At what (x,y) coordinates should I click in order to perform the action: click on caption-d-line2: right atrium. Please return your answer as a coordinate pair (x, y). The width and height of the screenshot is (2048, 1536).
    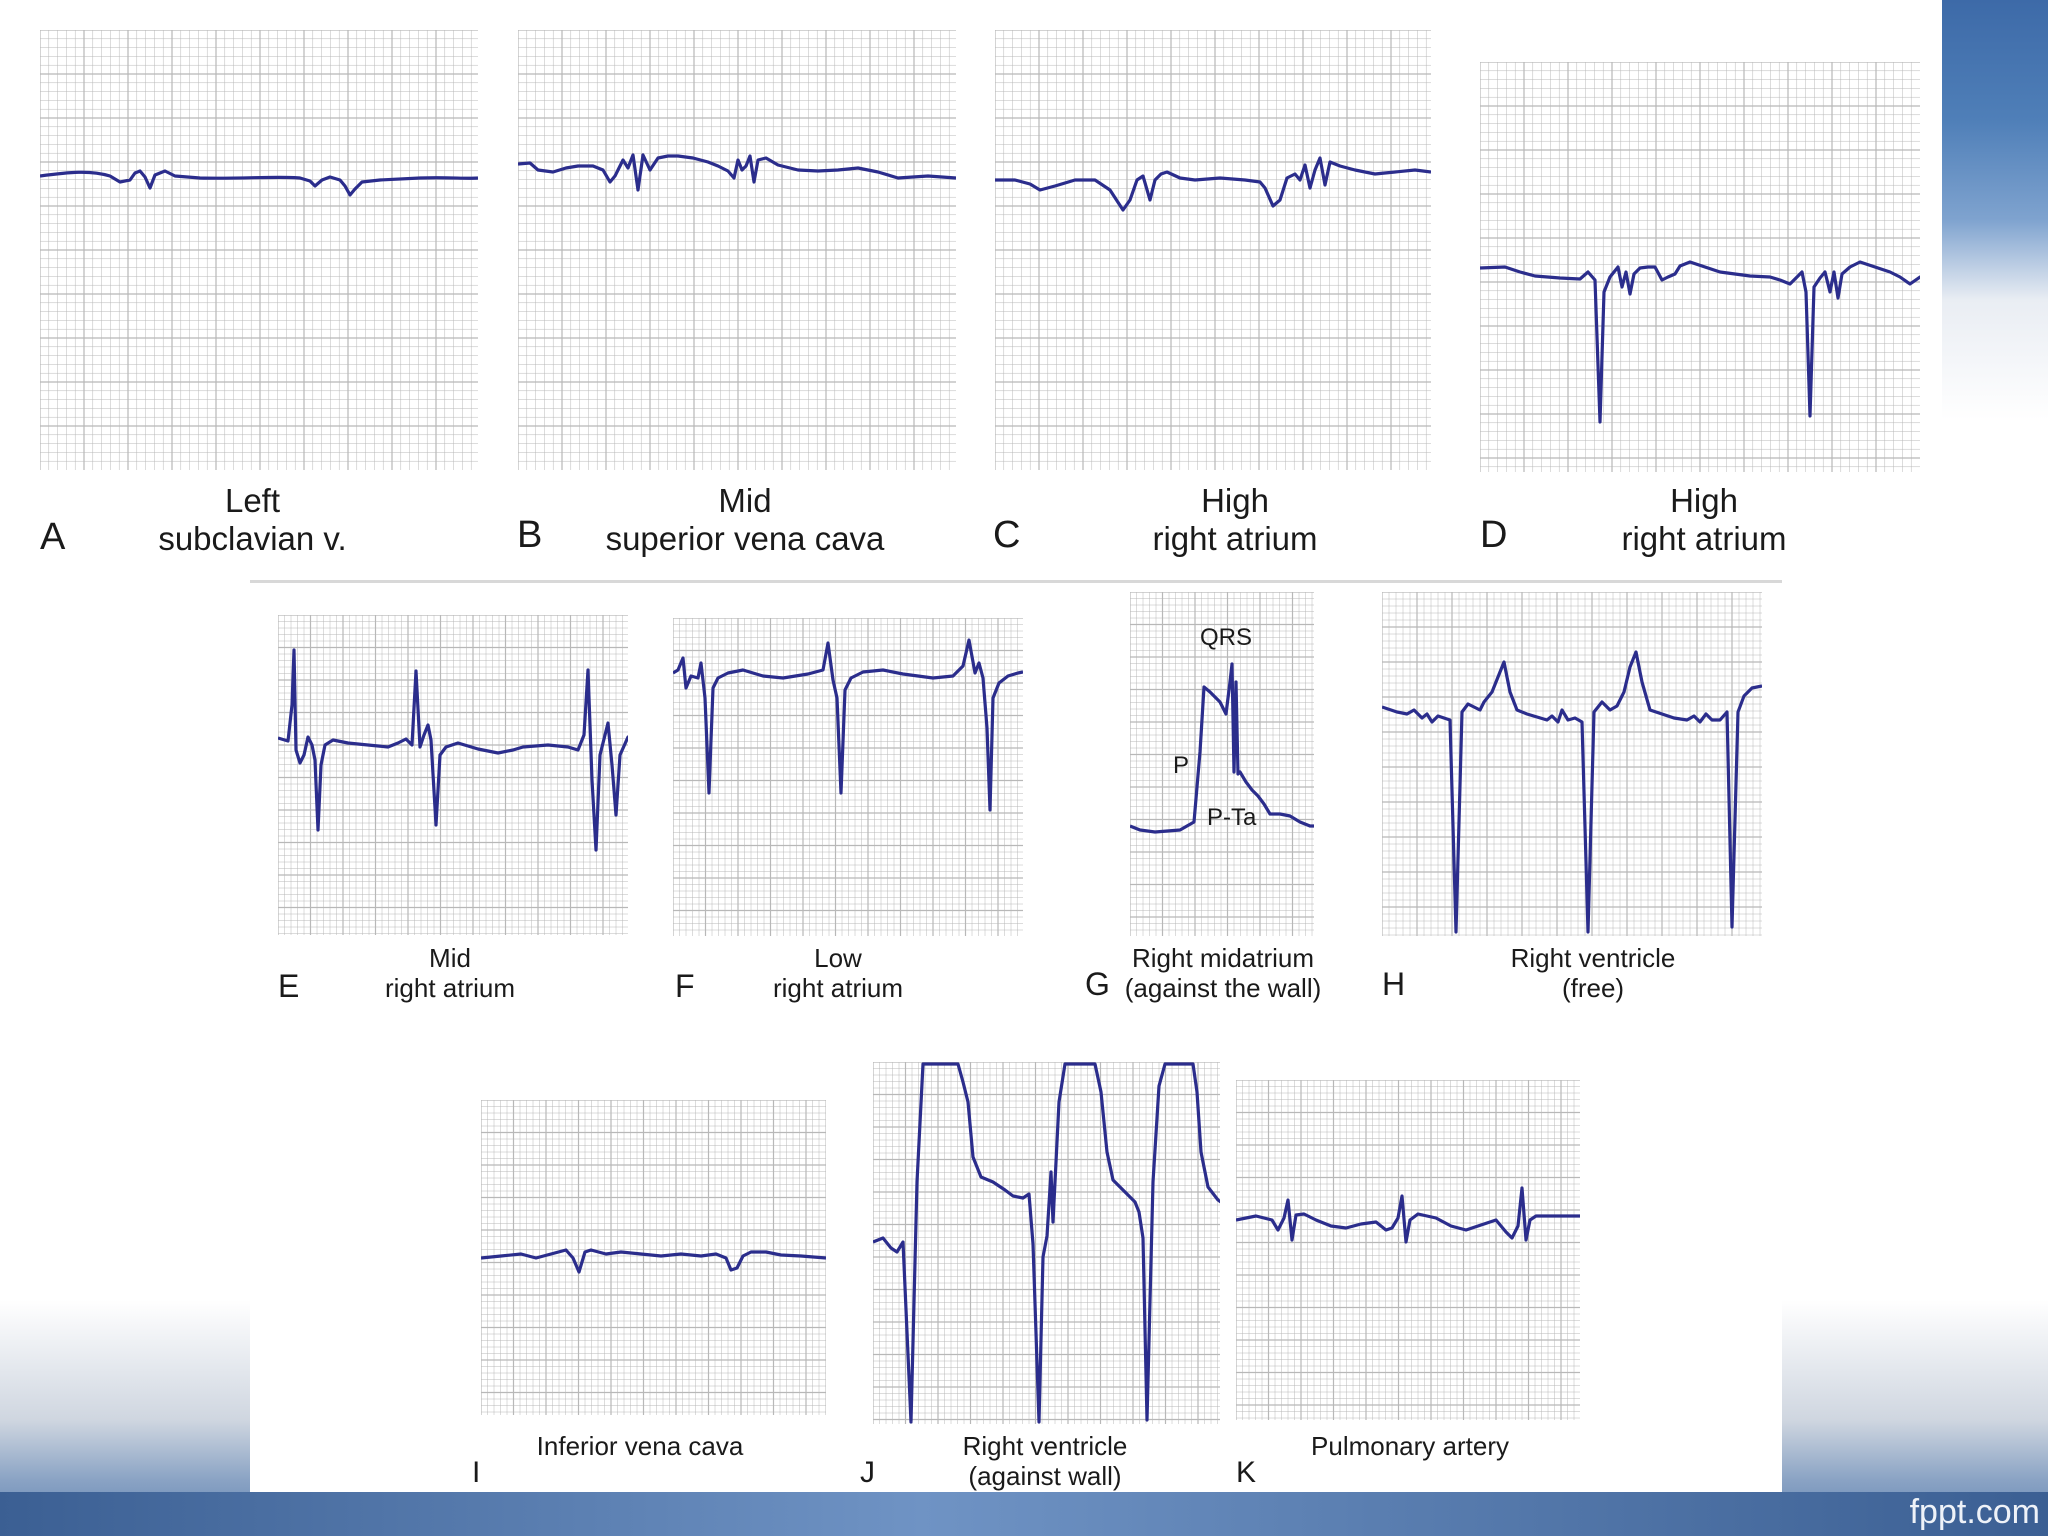
    Looking at the image, I should click on (1704, 538).